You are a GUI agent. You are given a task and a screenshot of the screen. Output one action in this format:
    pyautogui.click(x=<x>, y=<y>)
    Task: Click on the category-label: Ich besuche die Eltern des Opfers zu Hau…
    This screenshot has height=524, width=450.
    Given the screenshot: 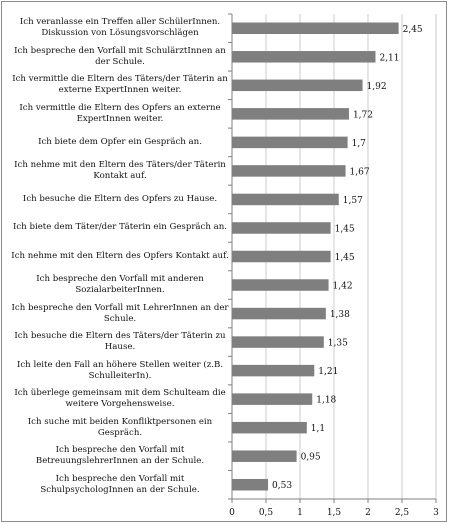 What is the action you would take?
    pyautogui.click(x=120, y=198)
    